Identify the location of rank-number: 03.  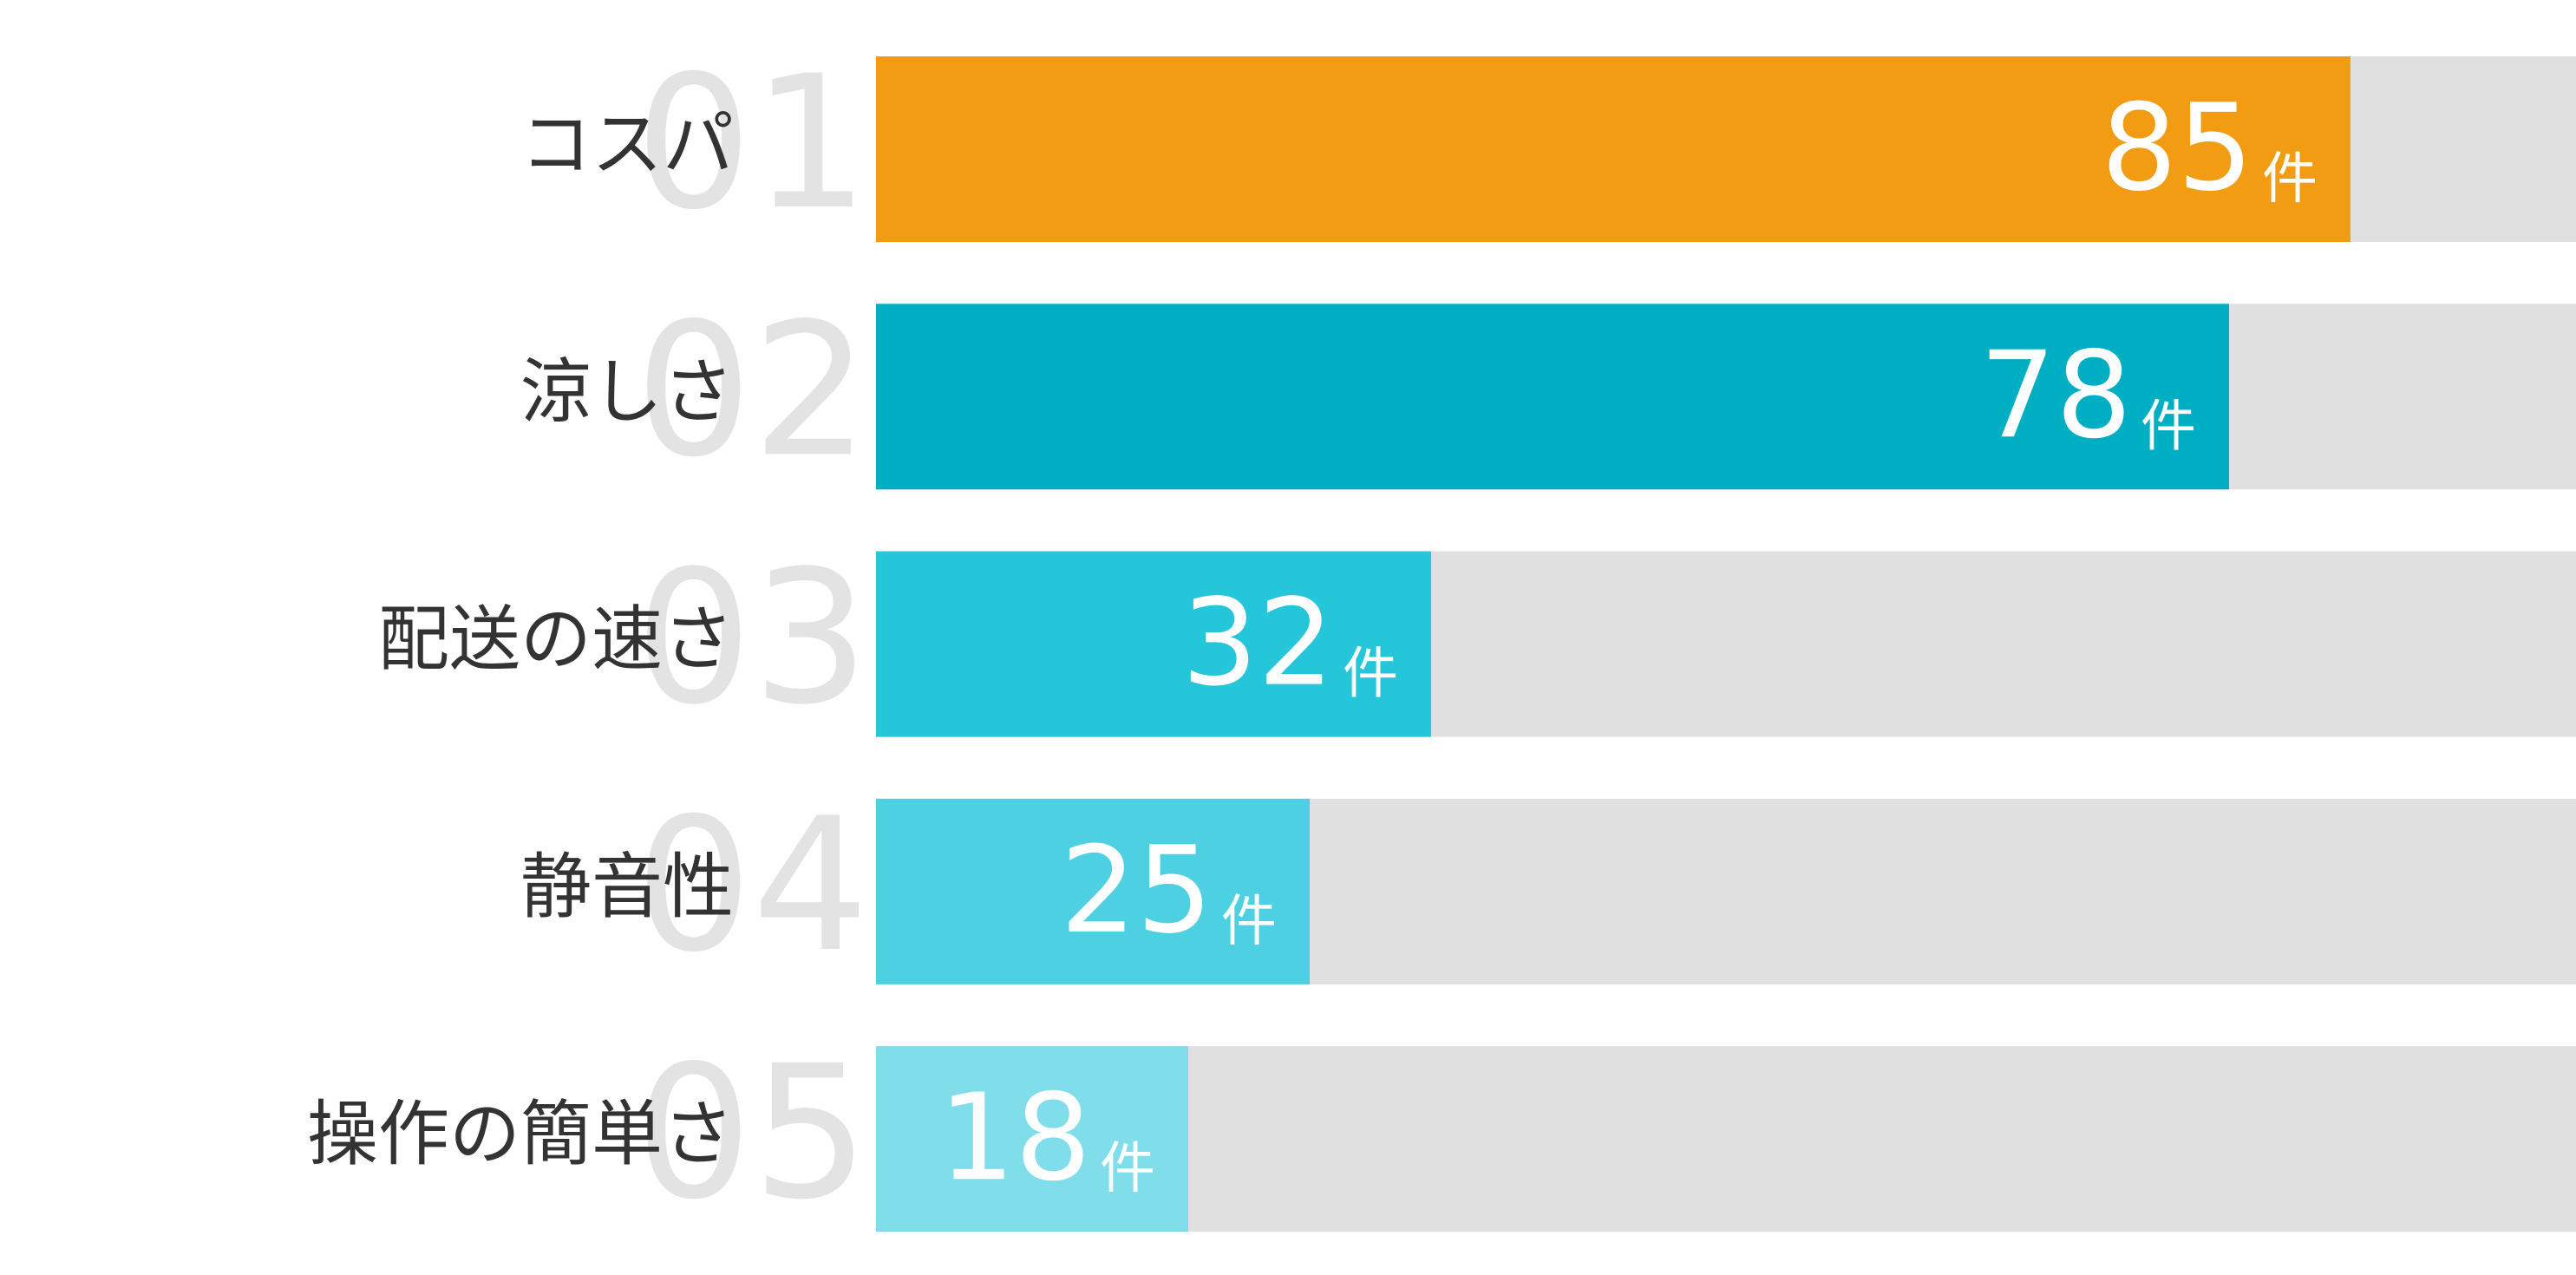
(752, 638).